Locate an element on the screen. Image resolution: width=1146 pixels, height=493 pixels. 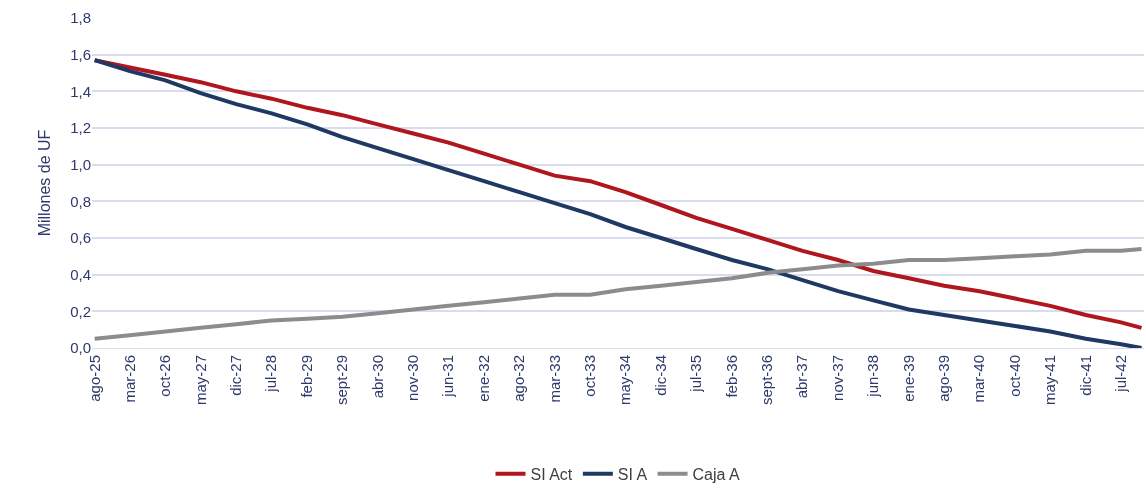
y-axis-title: Millones de UF is located at coordinates (45, 183).